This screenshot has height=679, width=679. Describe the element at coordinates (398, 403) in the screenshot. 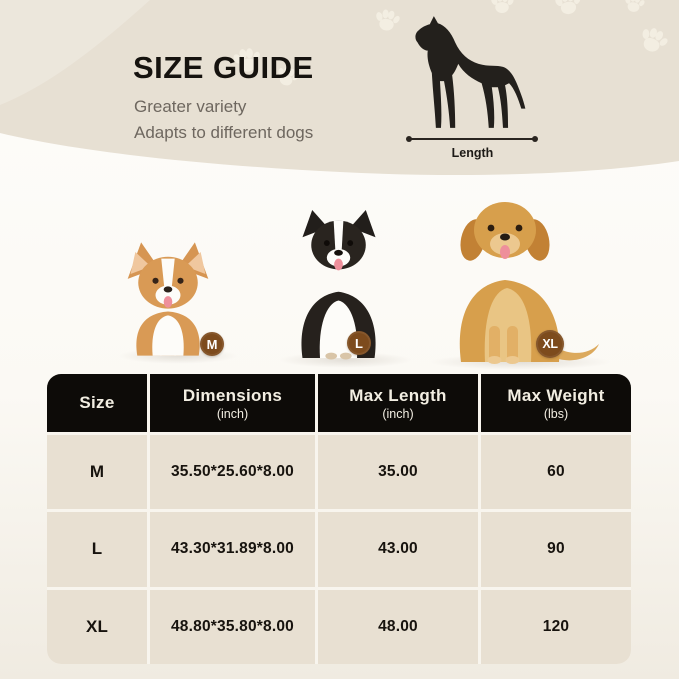

I see `table-header-max-length: Max Length (inch)` at that location.